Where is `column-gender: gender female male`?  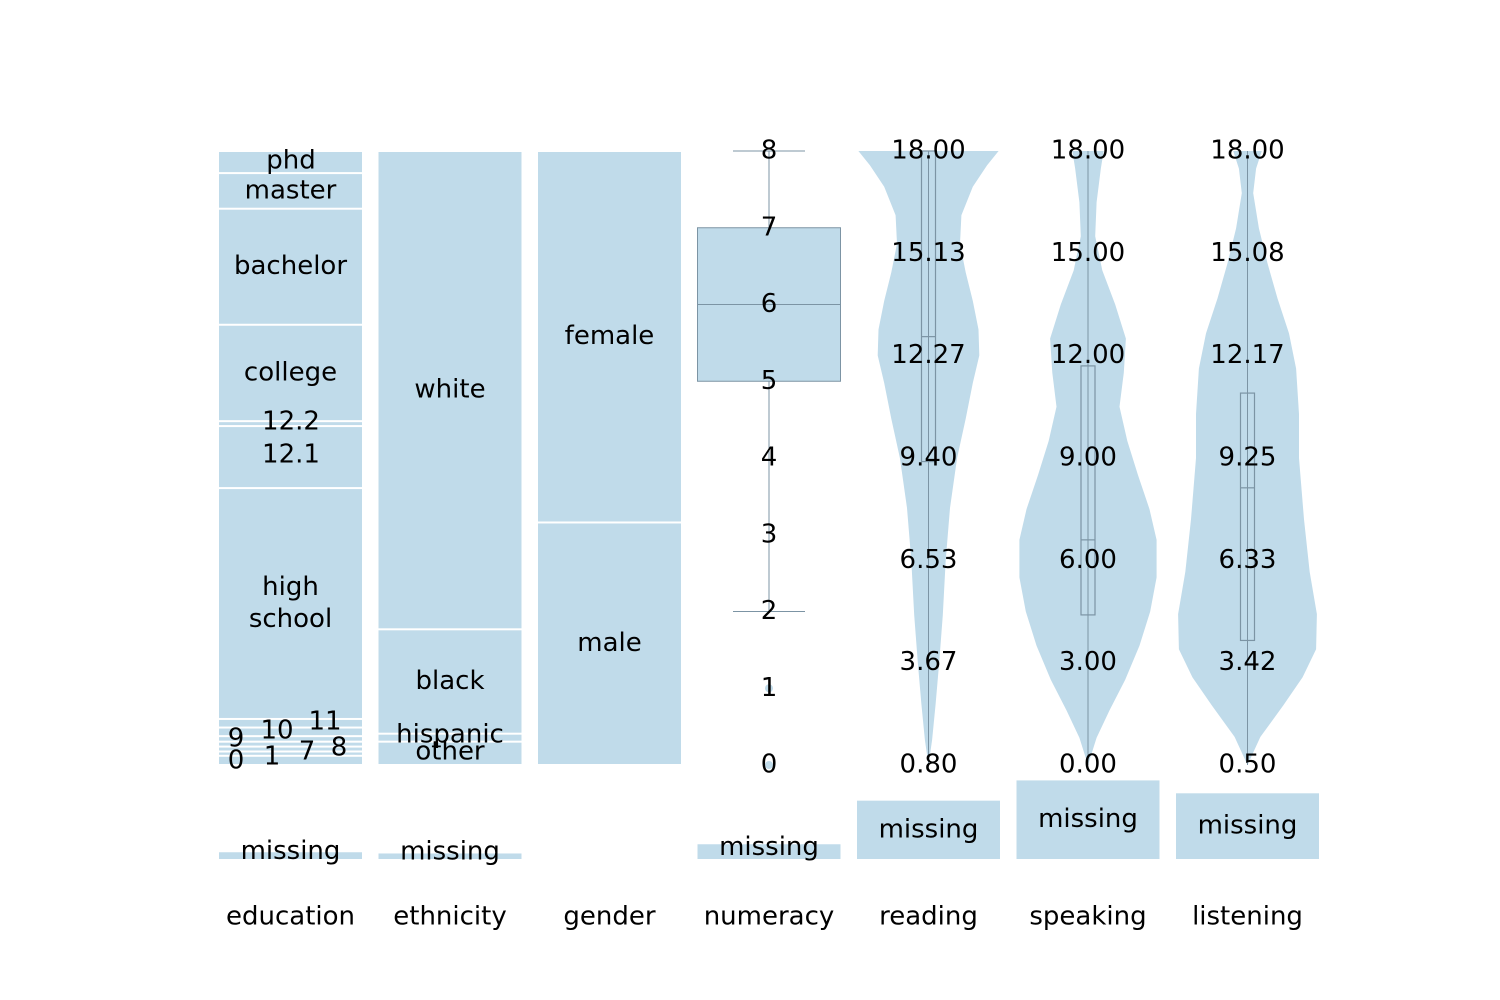 column-gender: gender female male is located at coordinates (609, 542).